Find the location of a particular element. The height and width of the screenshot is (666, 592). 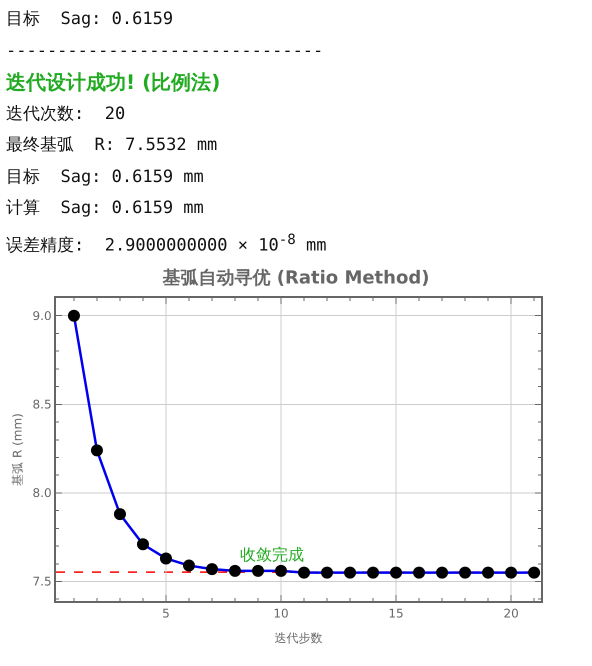

text: 迭代次数: 20 is located at coordinates (66, 114).